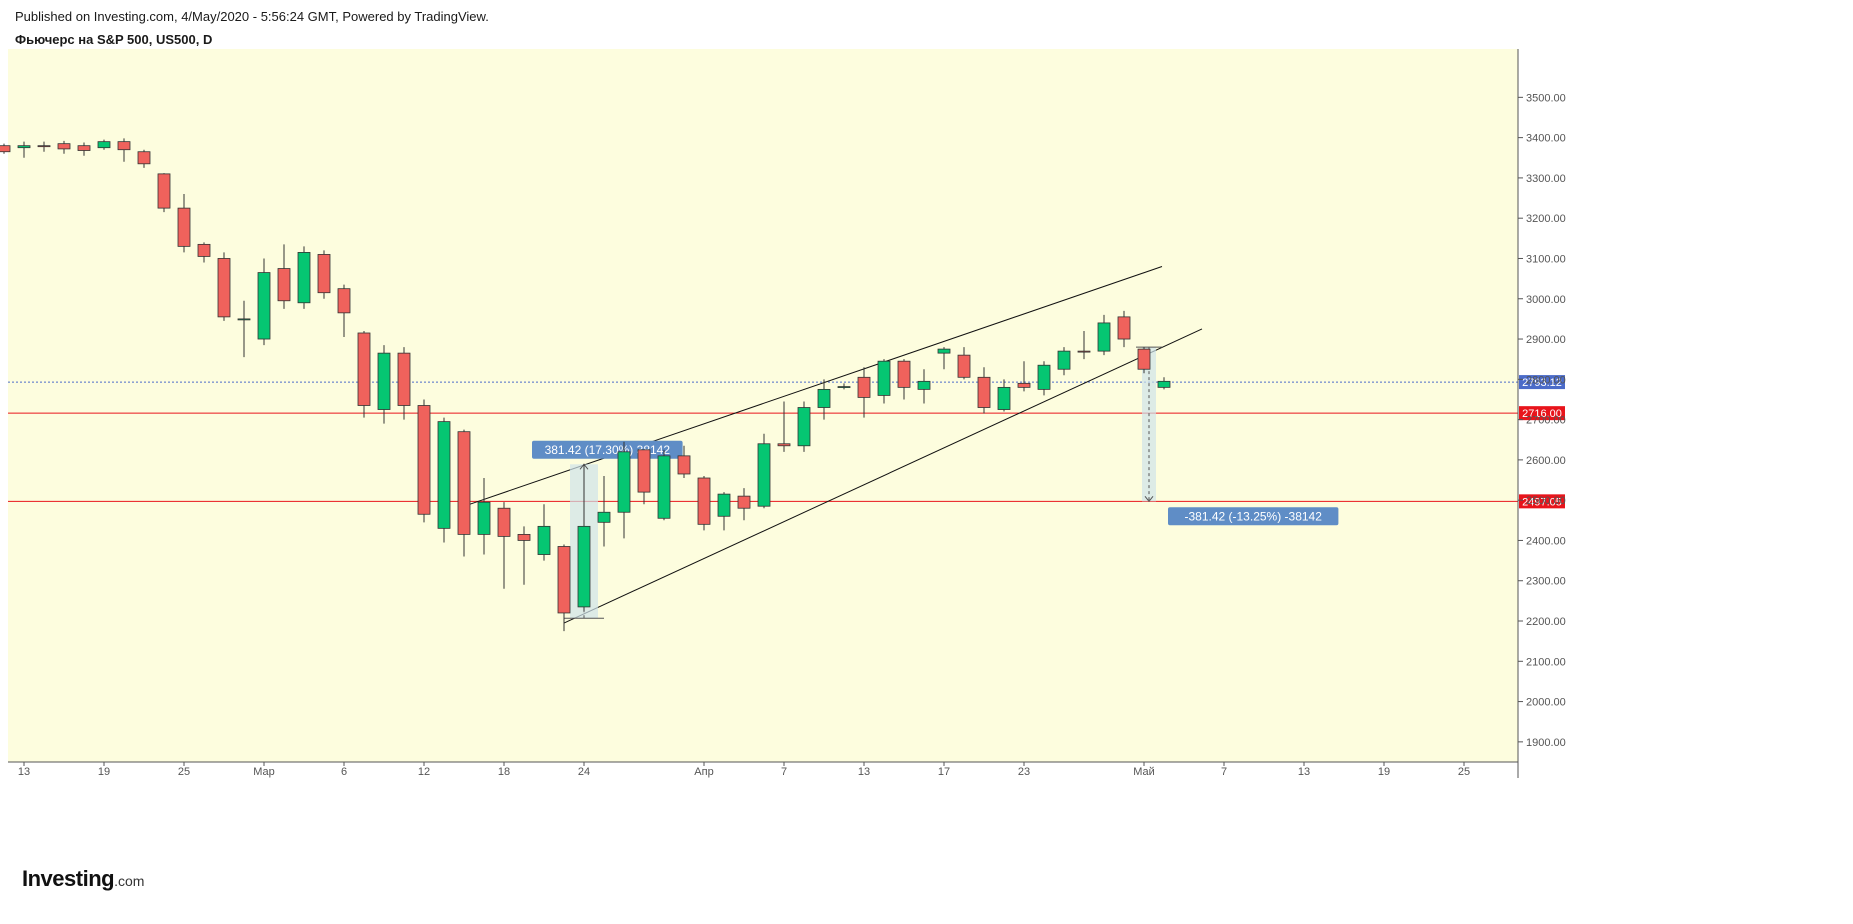 This screenshot has width=1853, height=924. I want to click on y-tick-label: 2800.00, so click(1546, 380).